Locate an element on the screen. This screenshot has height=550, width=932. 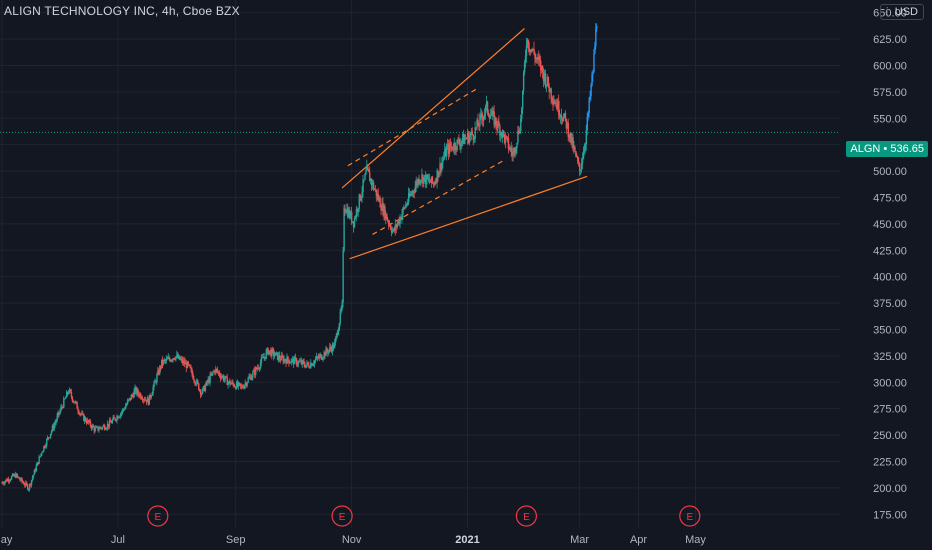
price-tick-label: 475.00 is located at coordinates (890, 198).